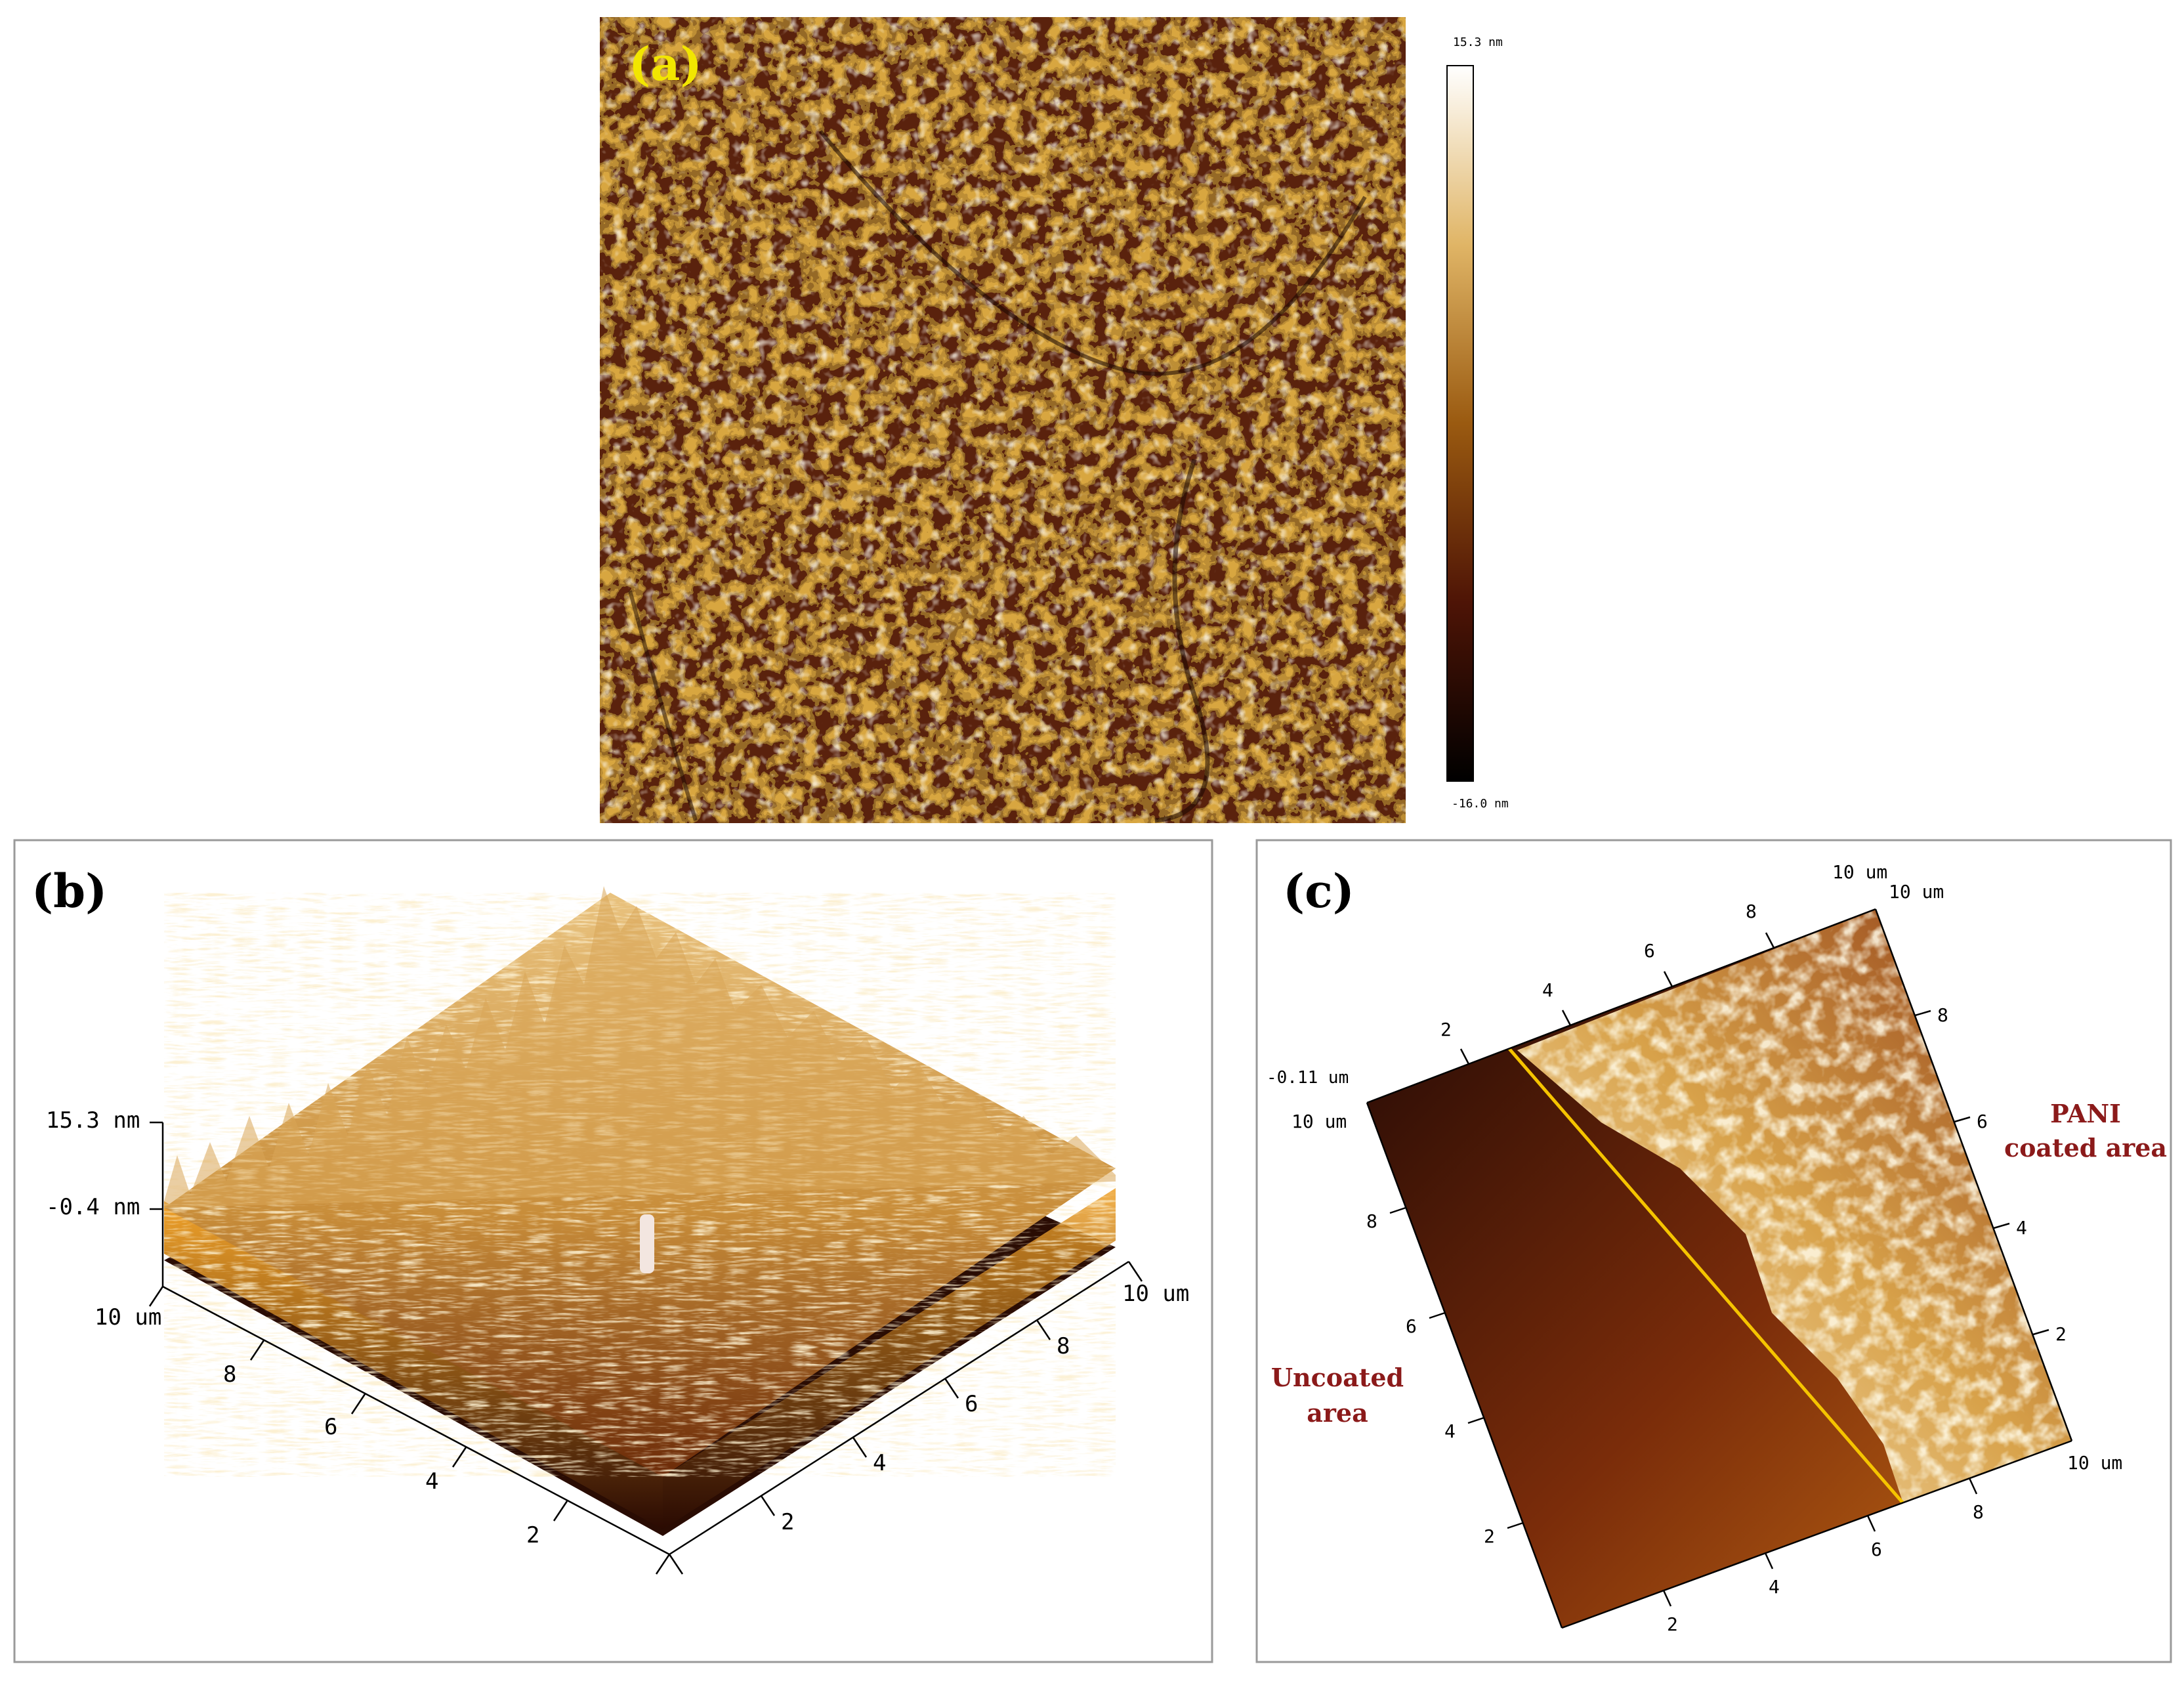  What do you see at coordinates (905, 1417) in the screenshot?
I see `x-axis-right` at bounding box center [905, 1417].